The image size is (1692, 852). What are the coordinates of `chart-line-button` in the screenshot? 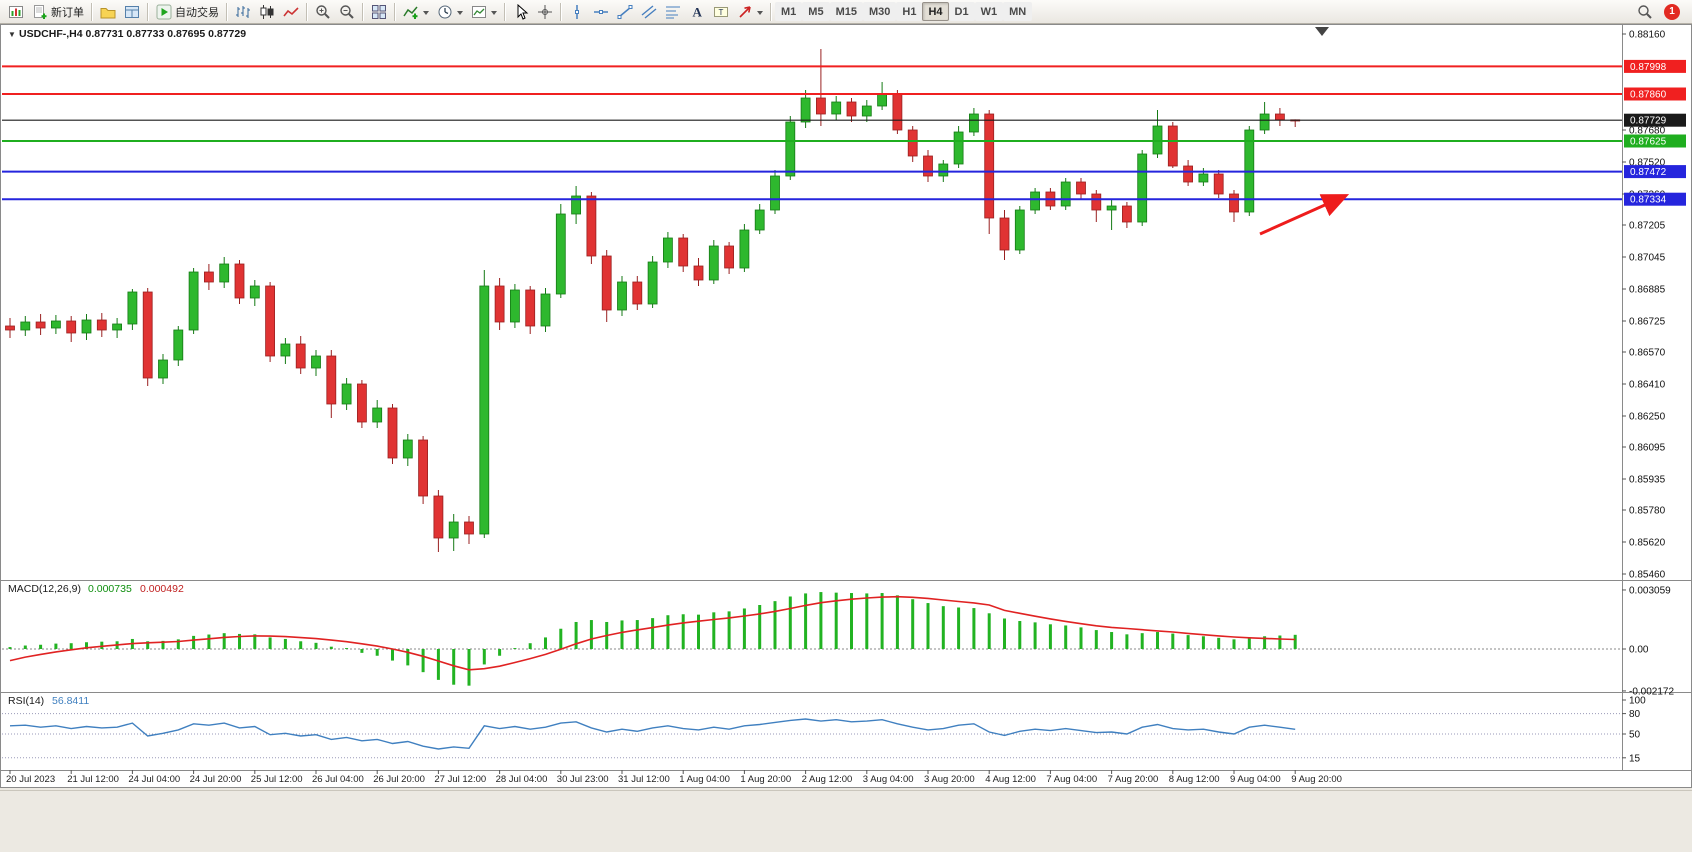 It's located at (291, 12).